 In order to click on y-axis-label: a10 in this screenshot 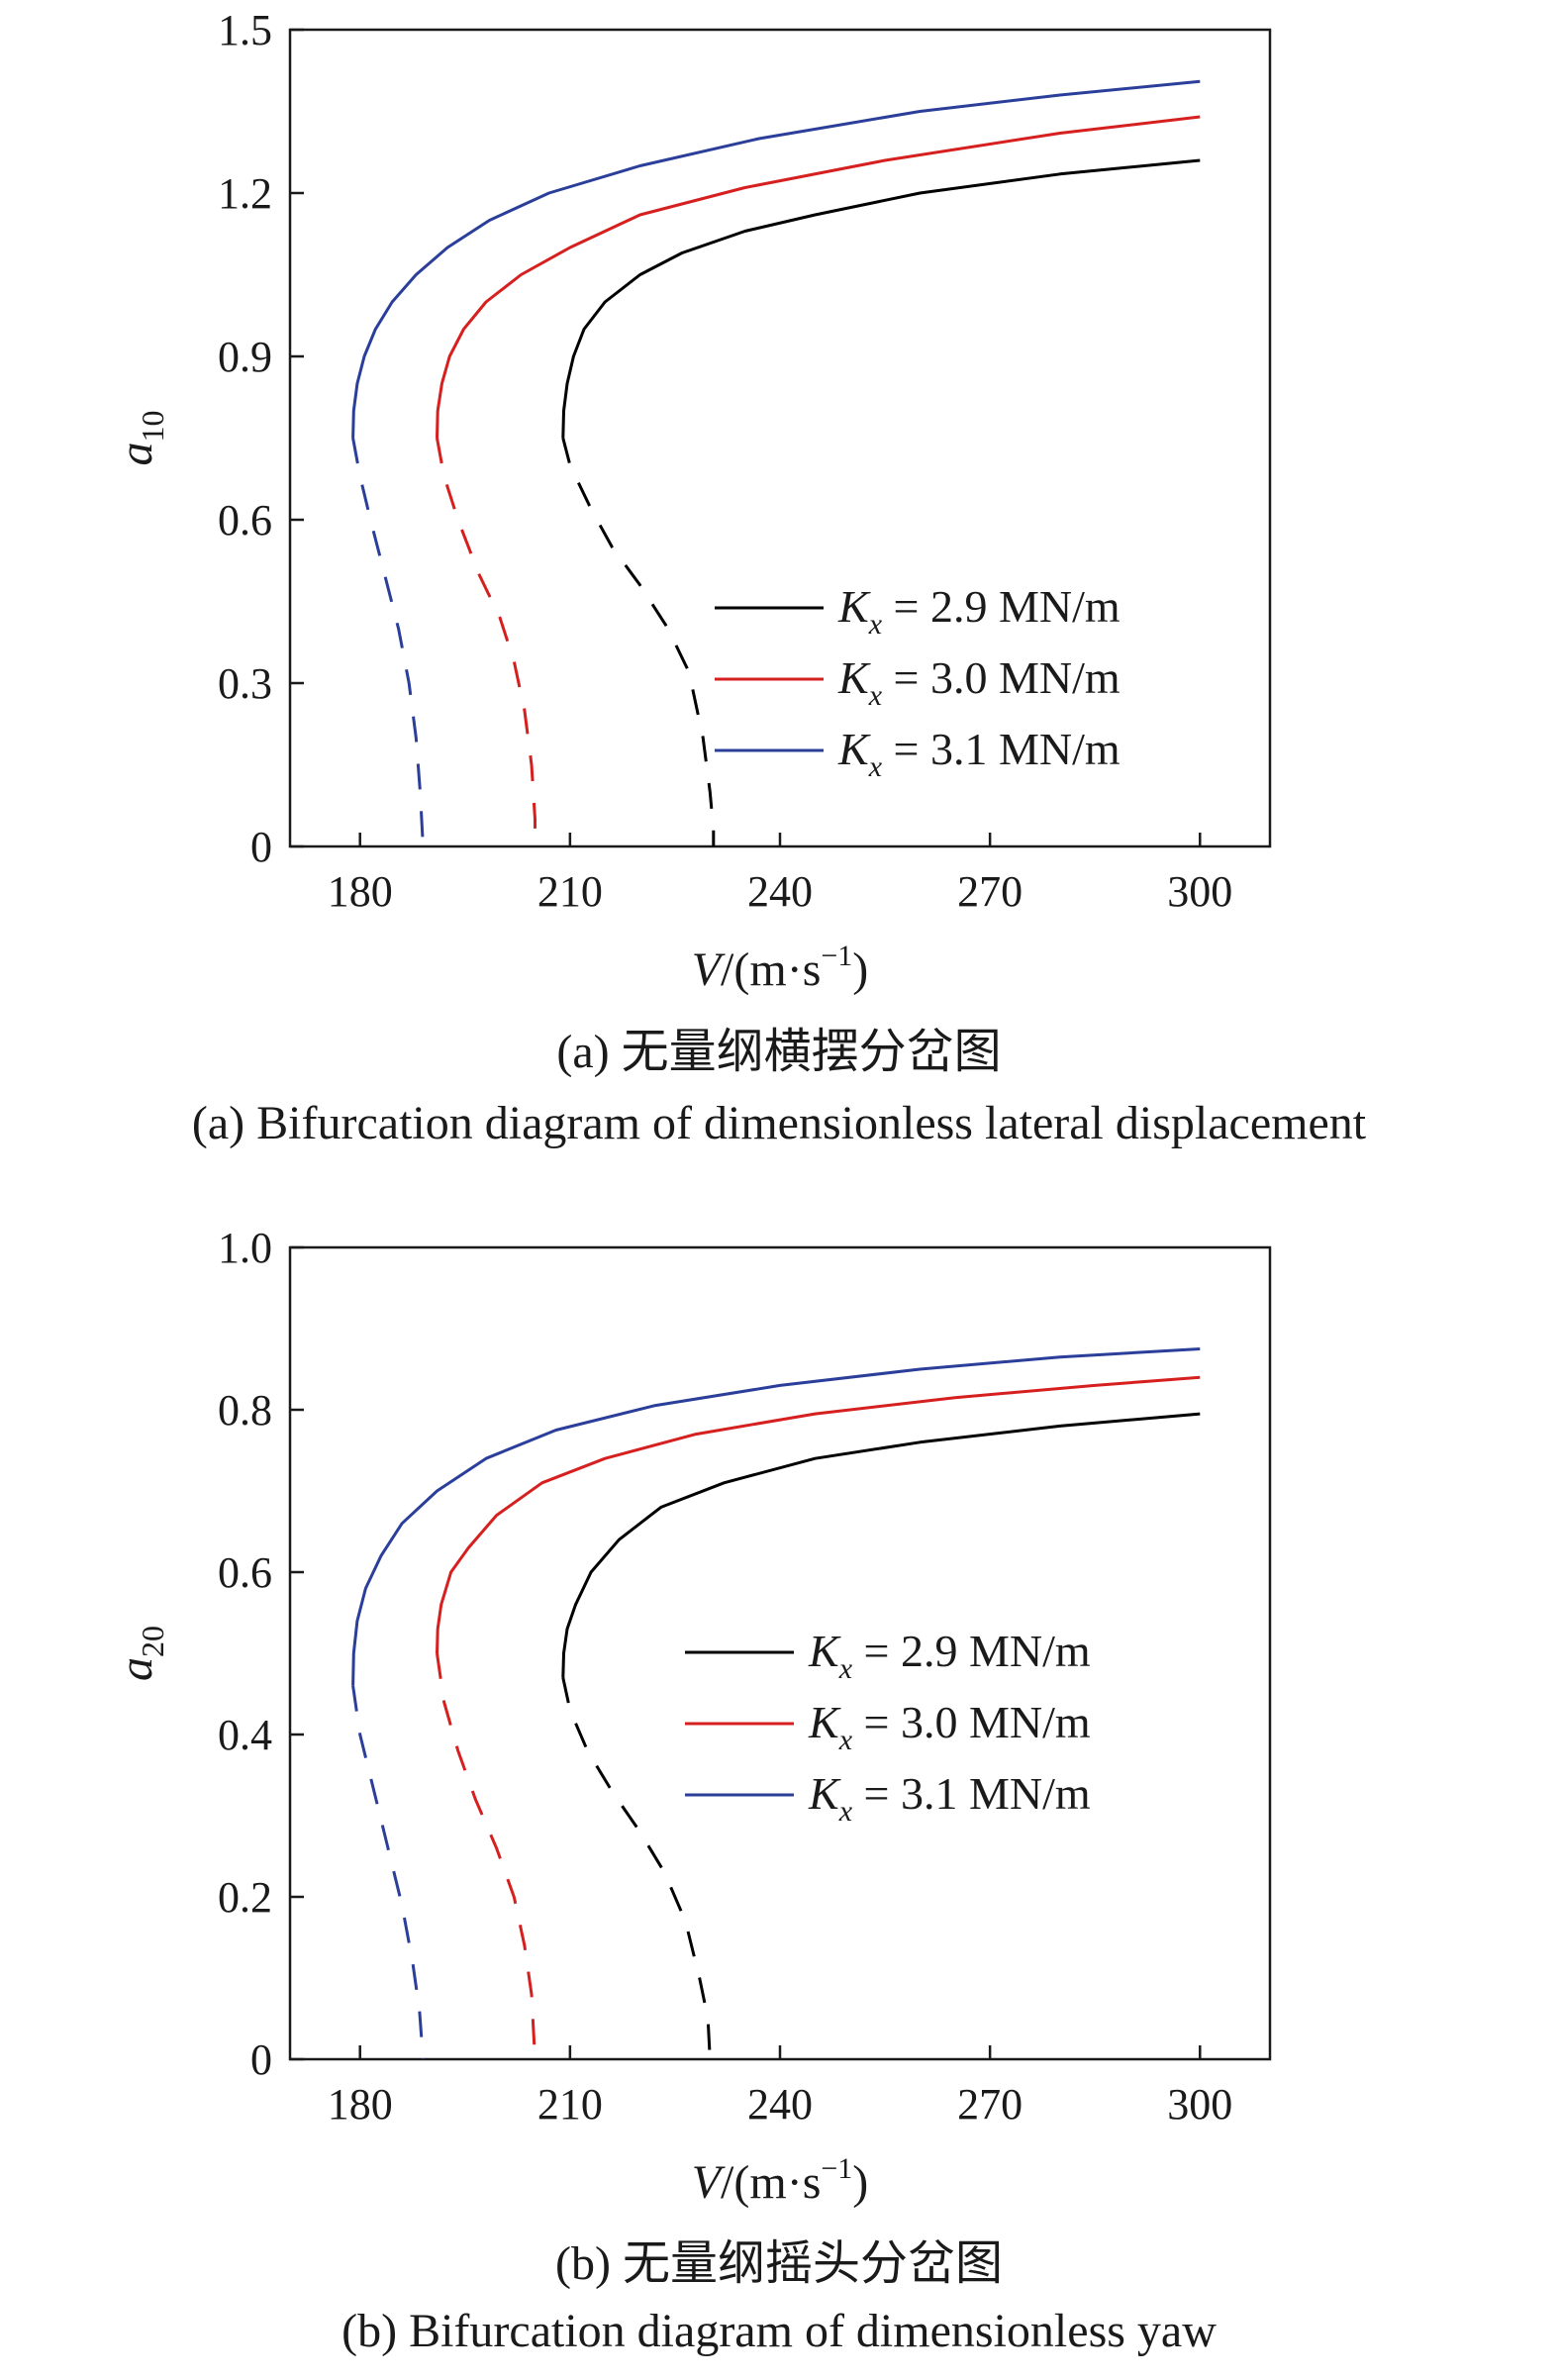, I will do `click(140, 438)`.